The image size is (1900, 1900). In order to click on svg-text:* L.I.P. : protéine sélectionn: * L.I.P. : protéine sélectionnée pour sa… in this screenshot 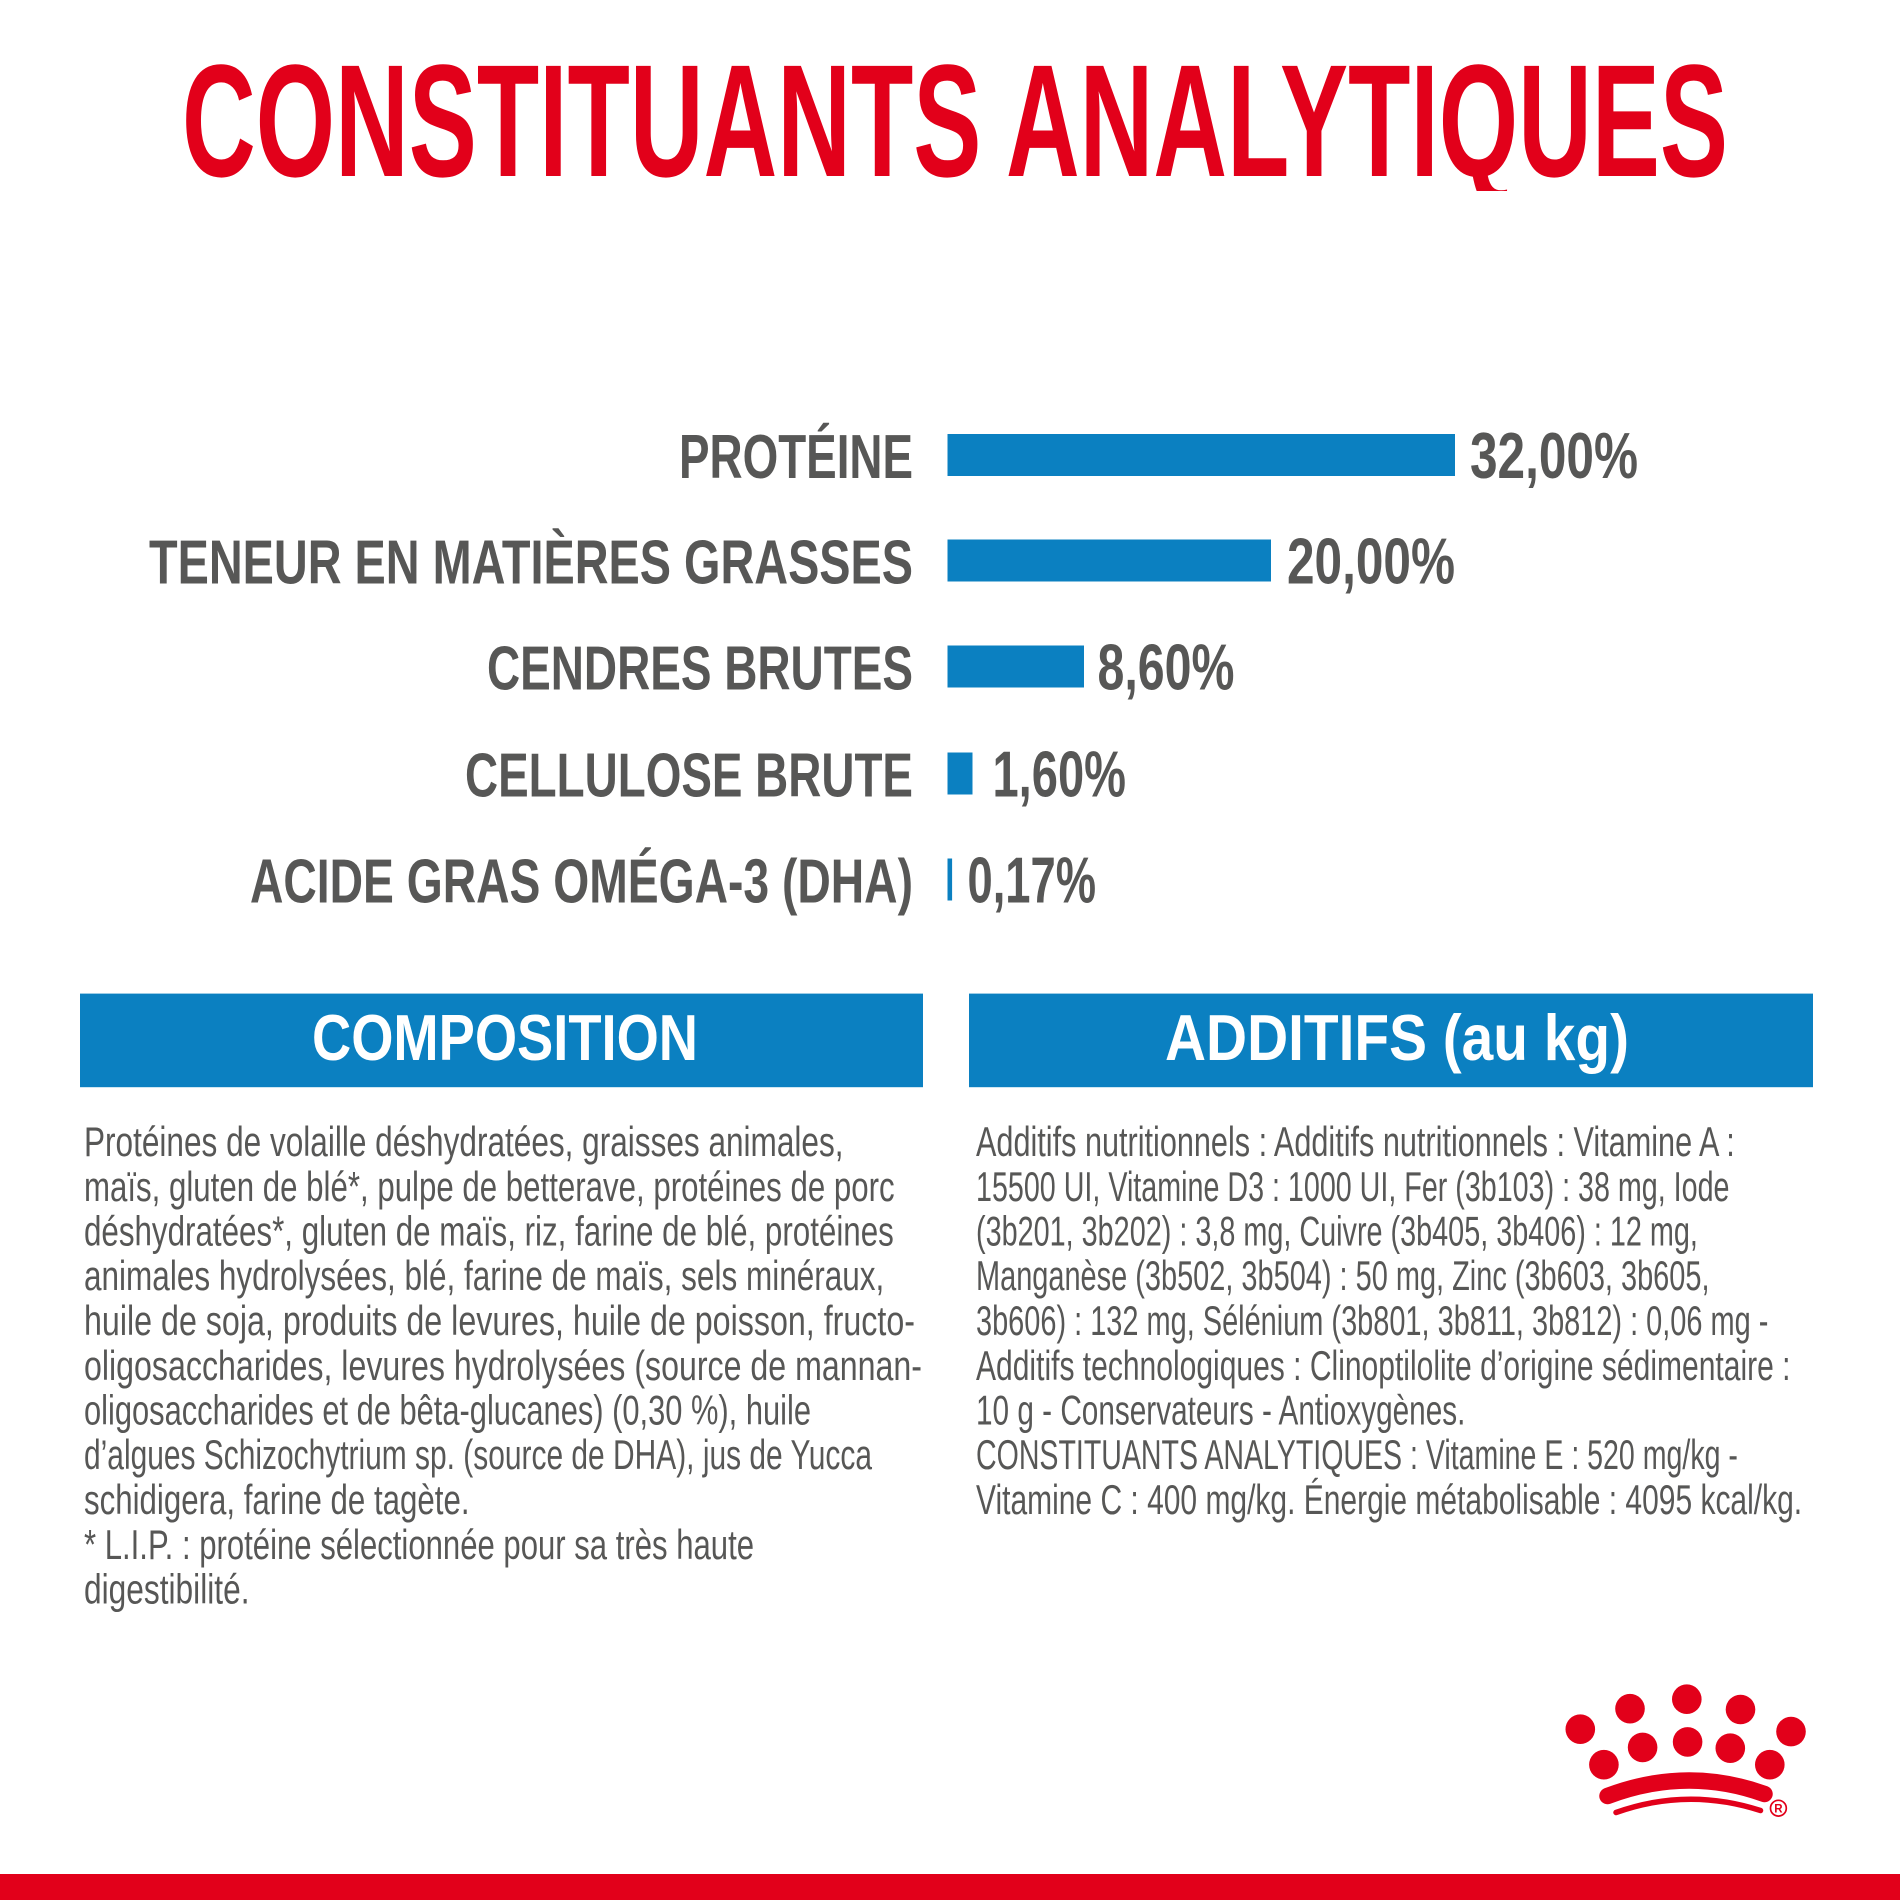, I will do `click(419, 1544)`.